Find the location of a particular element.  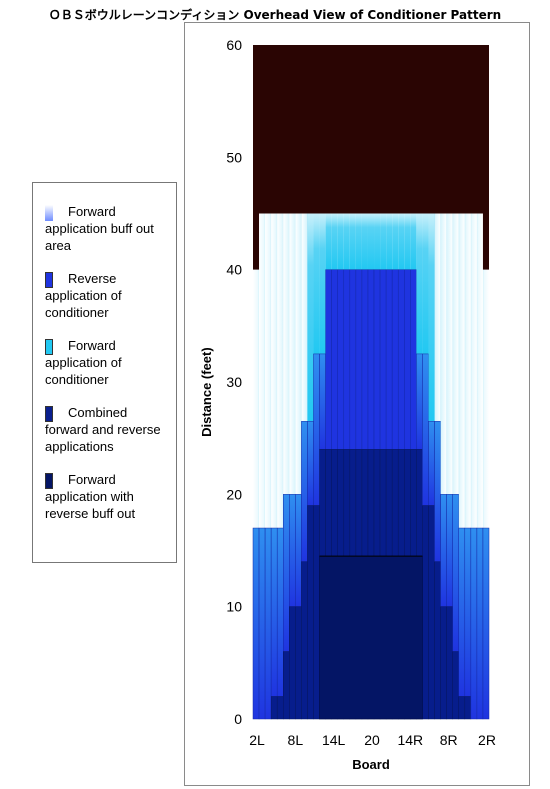

y-tick-label: 10 is located at coordinates (234, 607).